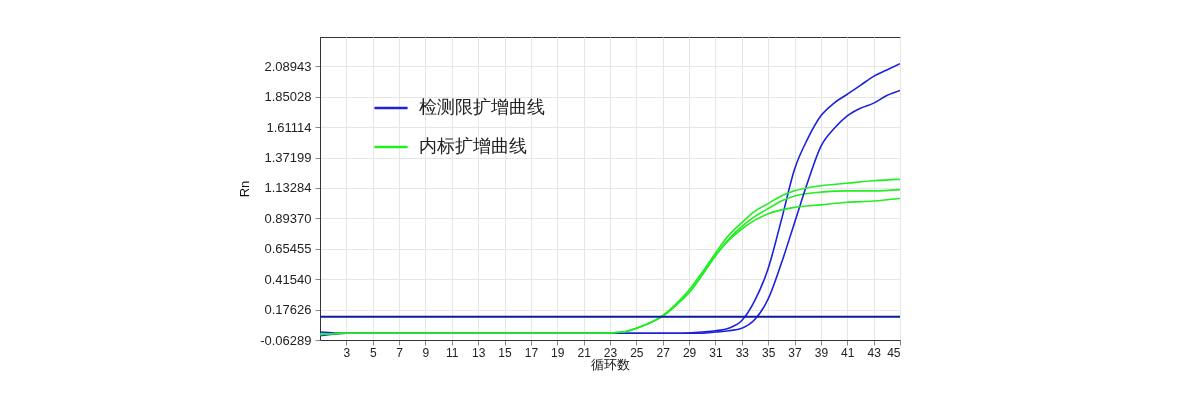  What do you see at coordinates (288, 279) in the screenshot?
I see `y-tick-label: 0.41540` at bounding box center [288, 279].